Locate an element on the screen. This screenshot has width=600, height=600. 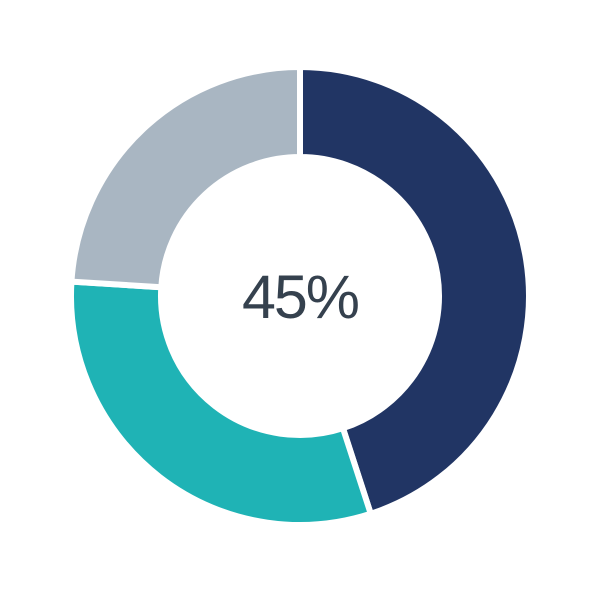
donut-center-label: 45% is located at coordinates (300, 297).